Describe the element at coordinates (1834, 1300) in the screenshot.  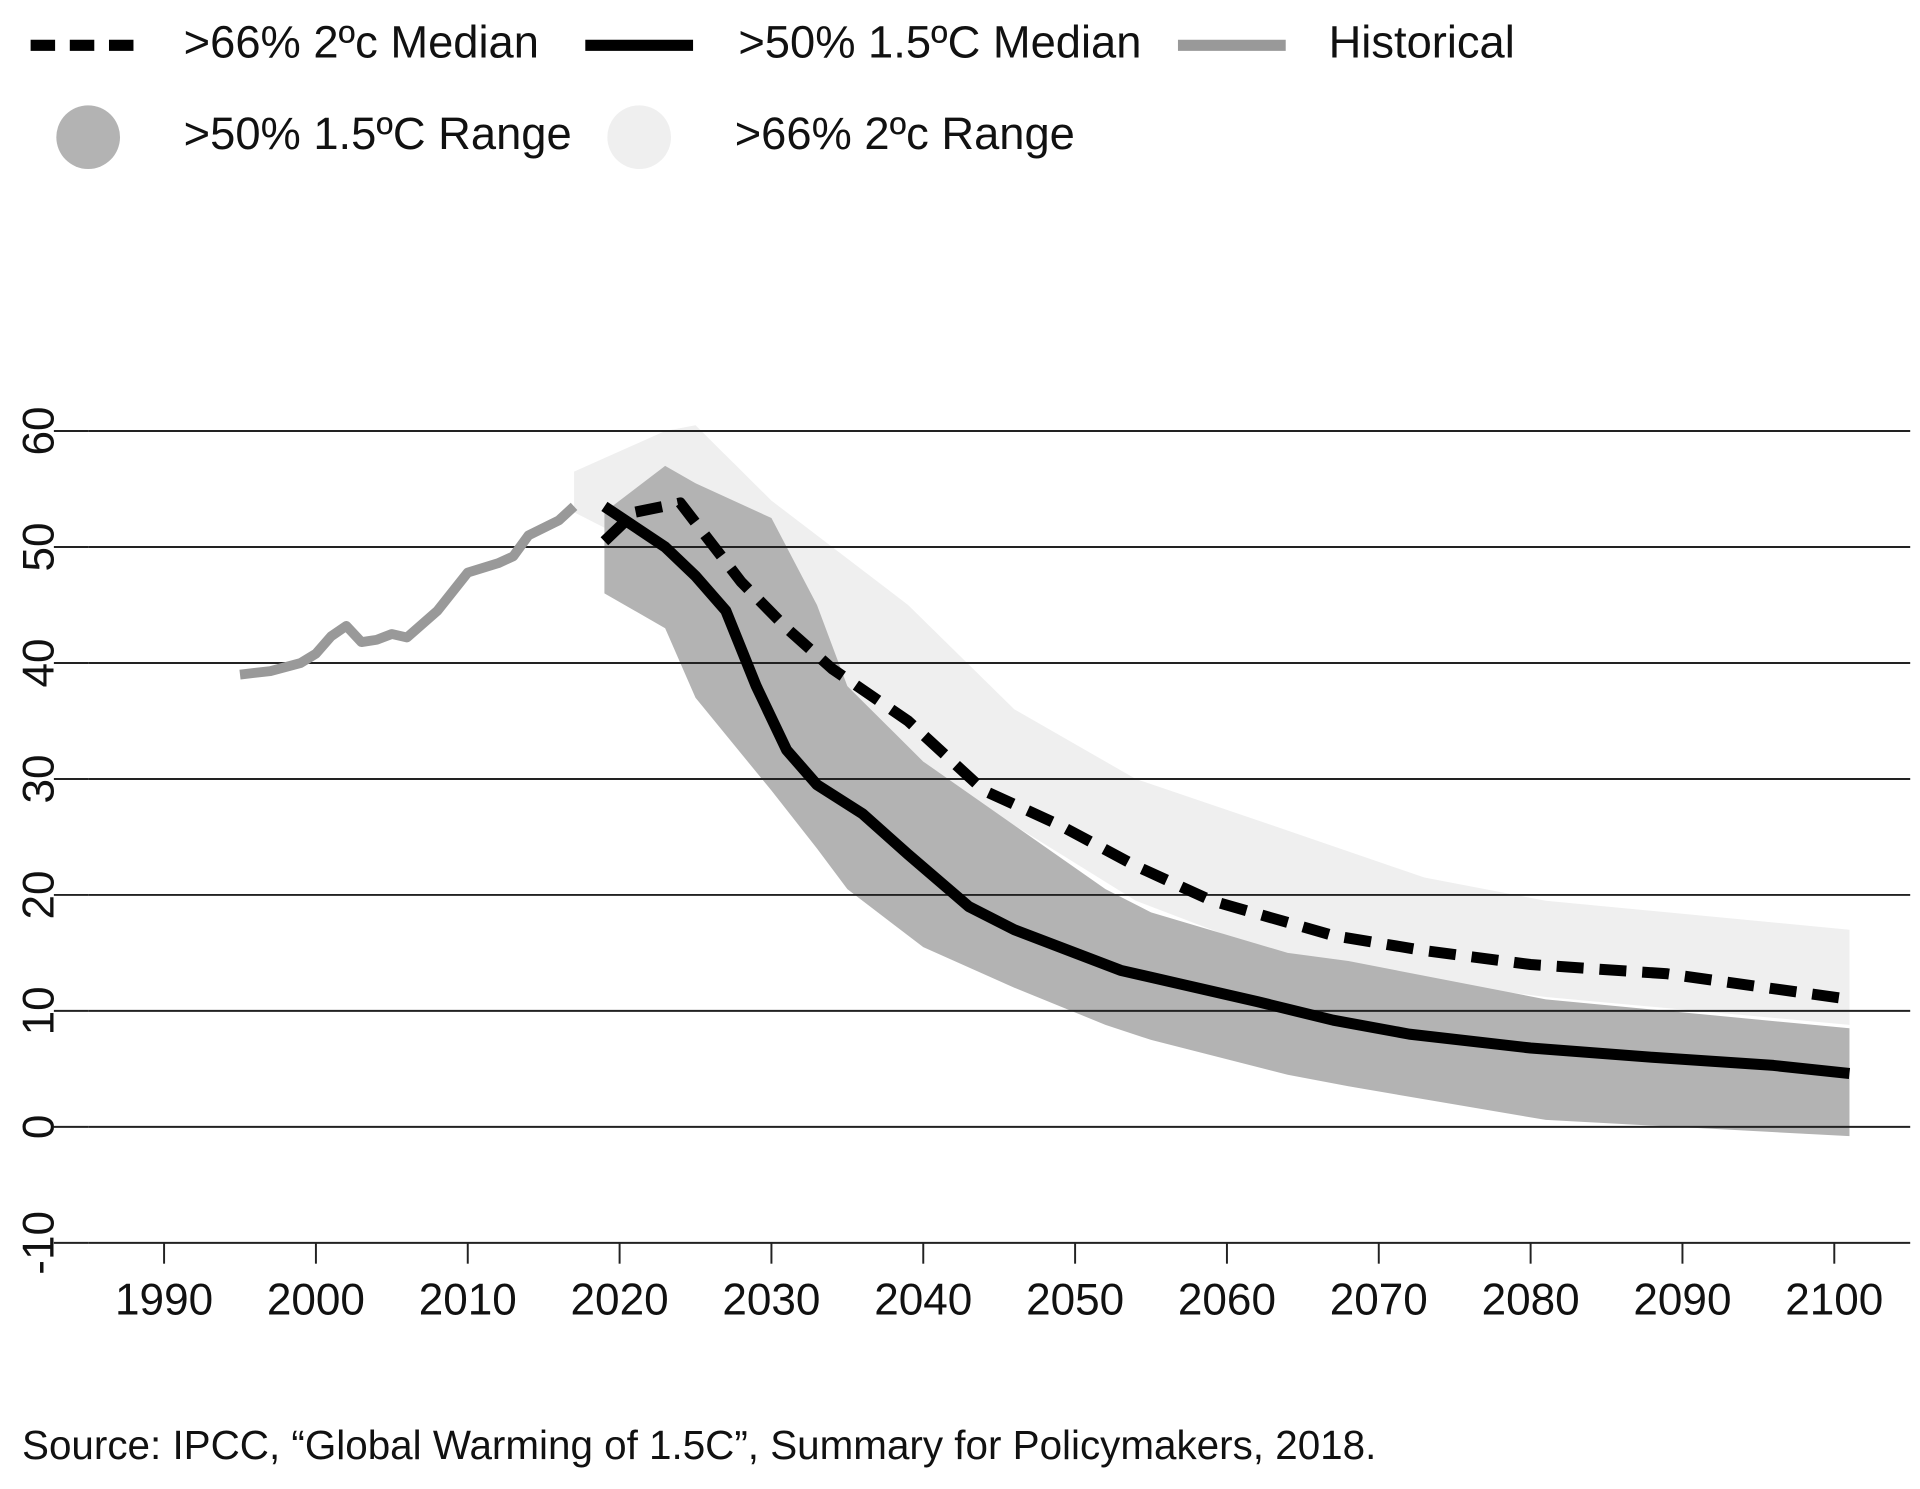
I see `x-tick-label: 2100` at that location.